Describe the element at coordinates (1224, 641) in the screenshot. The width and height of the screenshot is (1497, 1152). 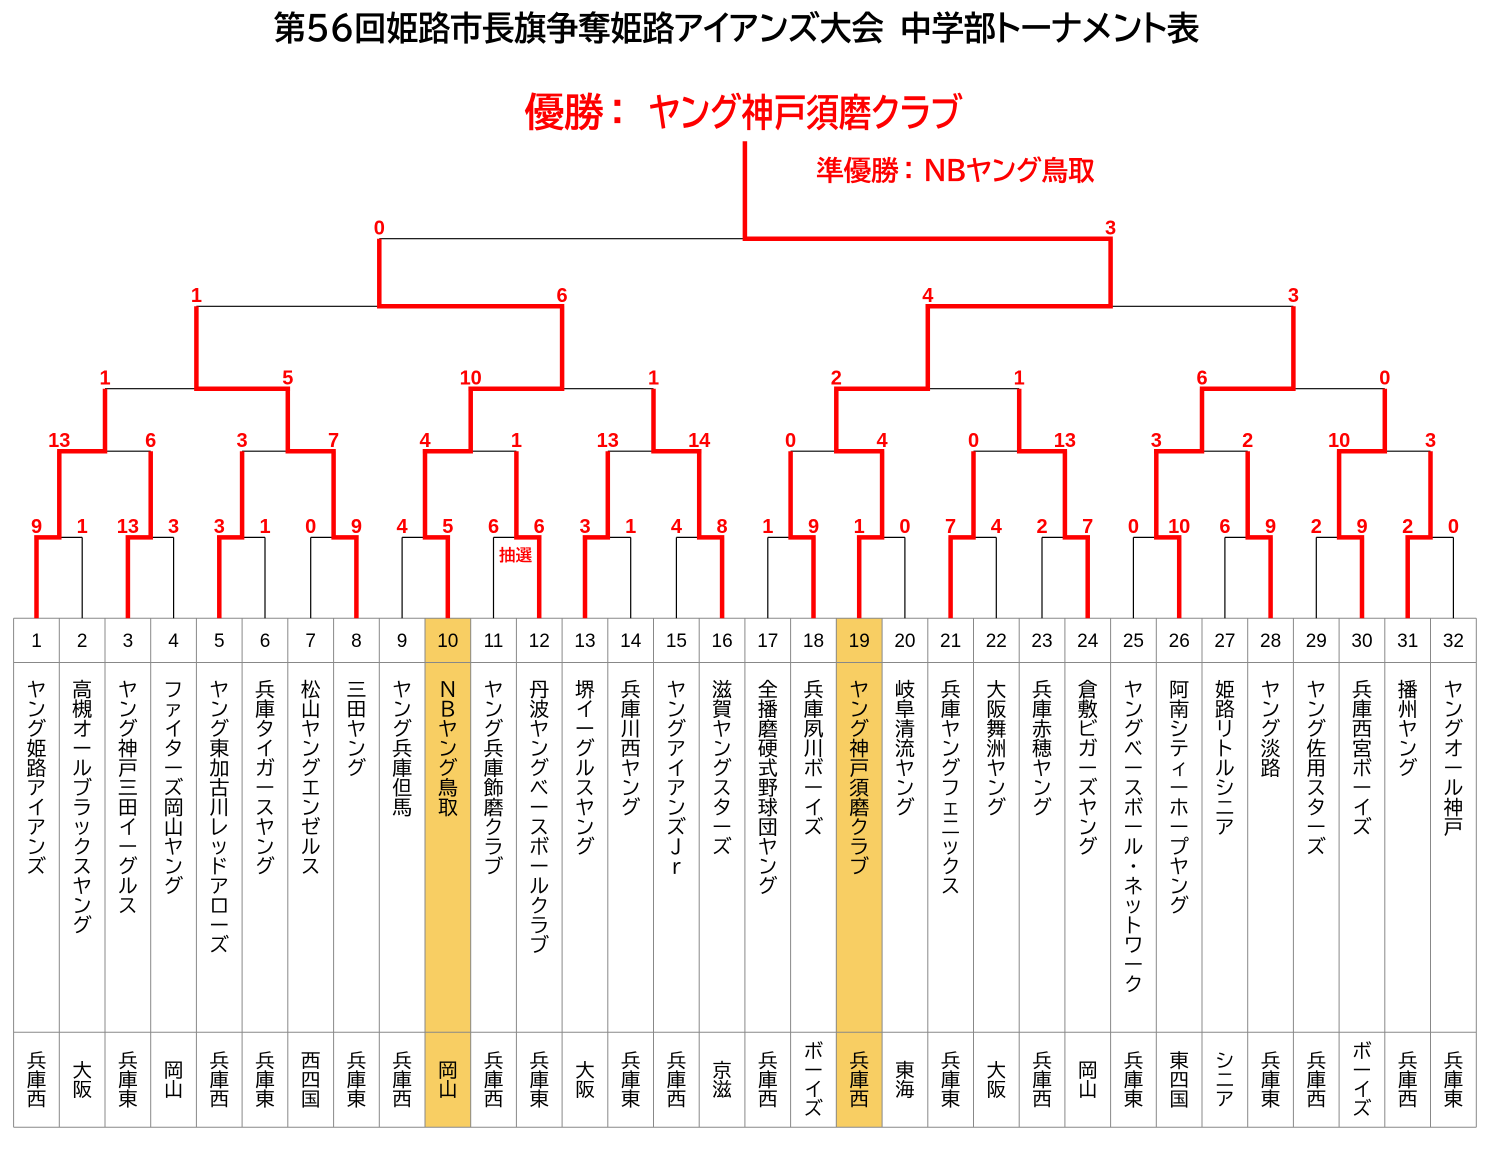
I see `svg-text: 27` at that location.